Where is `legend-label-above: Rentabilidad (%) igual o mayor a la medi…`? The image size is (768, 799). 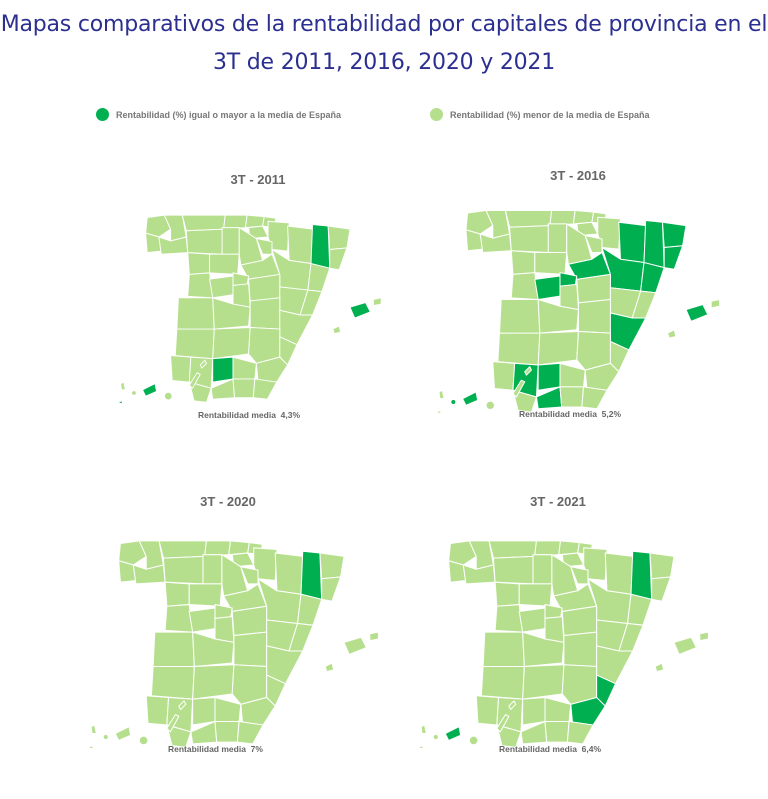
legend-label-above: Rentabilidad (%) igual o mayor a la medi… is located at coordinates (229, 114).